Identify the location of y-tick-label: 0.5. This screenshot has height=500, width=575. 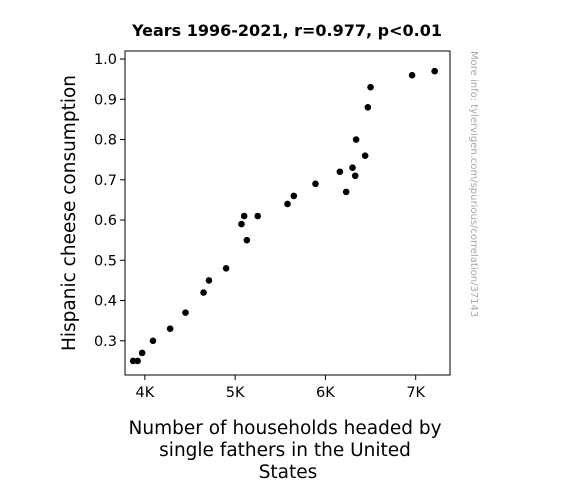
(105, 261).